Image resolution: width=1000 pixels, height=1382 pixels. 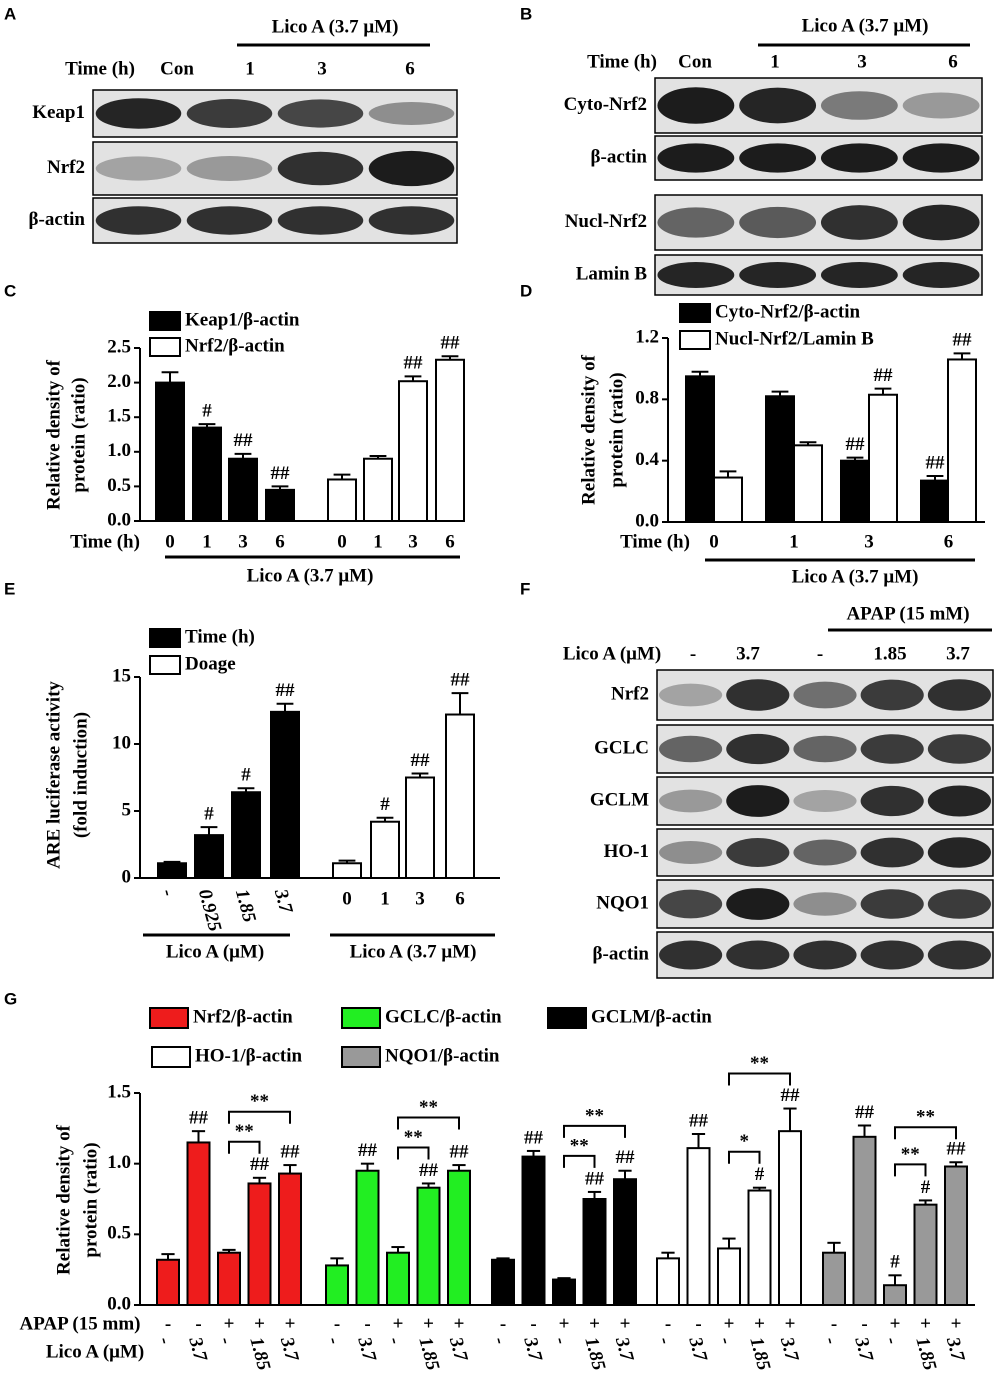 What do you see at coordinates (605, 104) in the screenshot?
I see `blot-row-label: Cyto-Nrf2` at bounding box center [605, 104].